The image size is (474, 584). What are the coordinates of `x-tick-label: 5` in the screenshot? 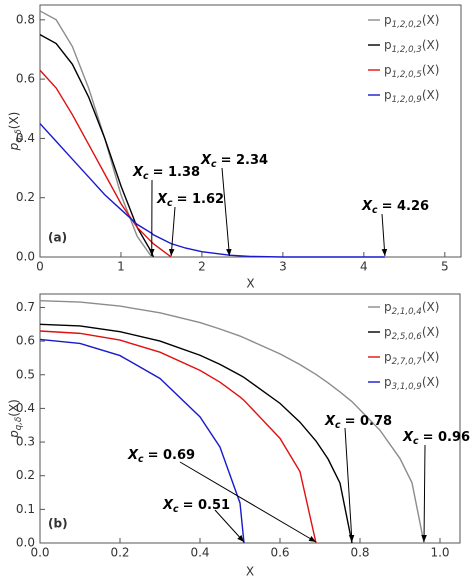 It's located at (445, 267).